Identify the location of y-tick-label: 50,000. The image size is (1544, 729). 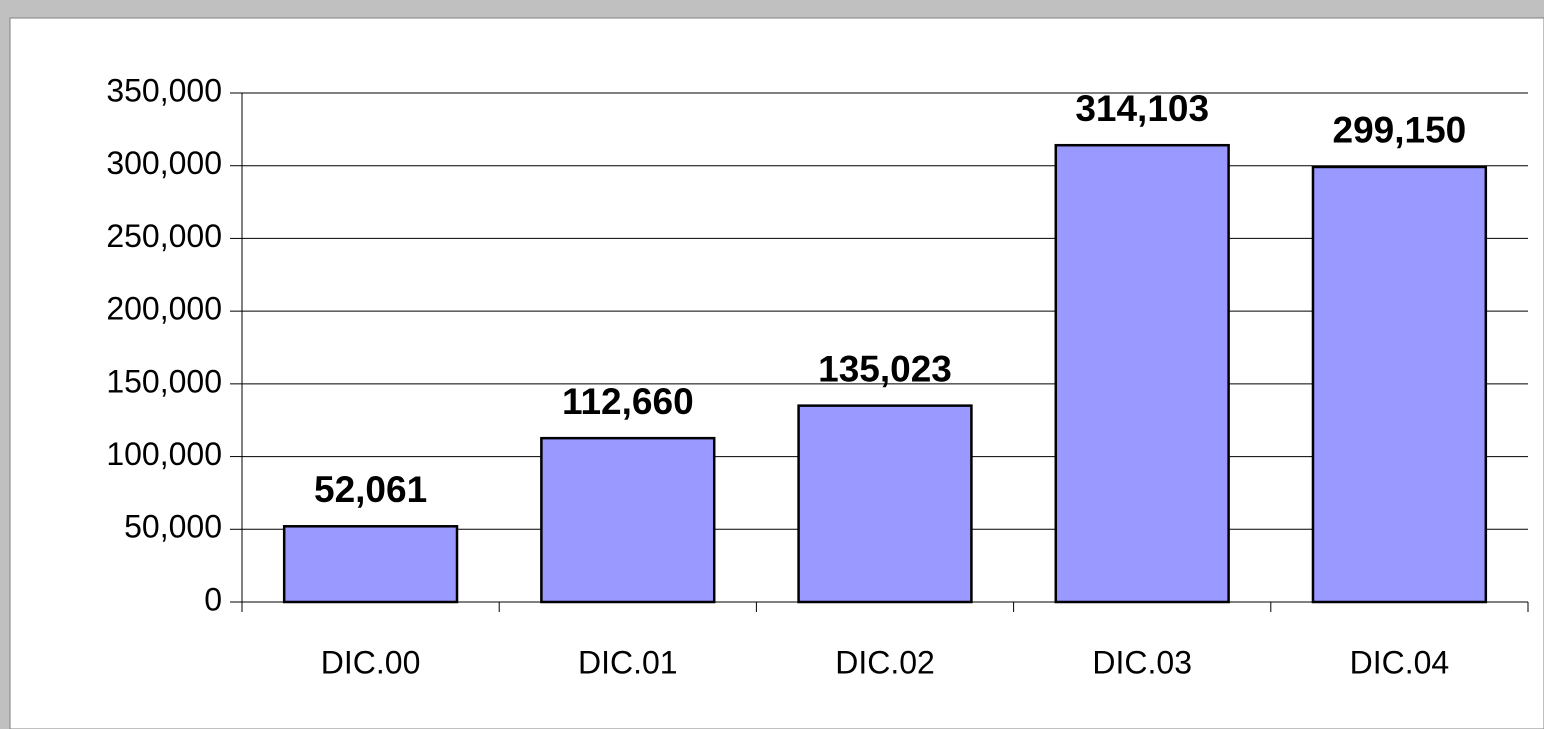
(173, 527).